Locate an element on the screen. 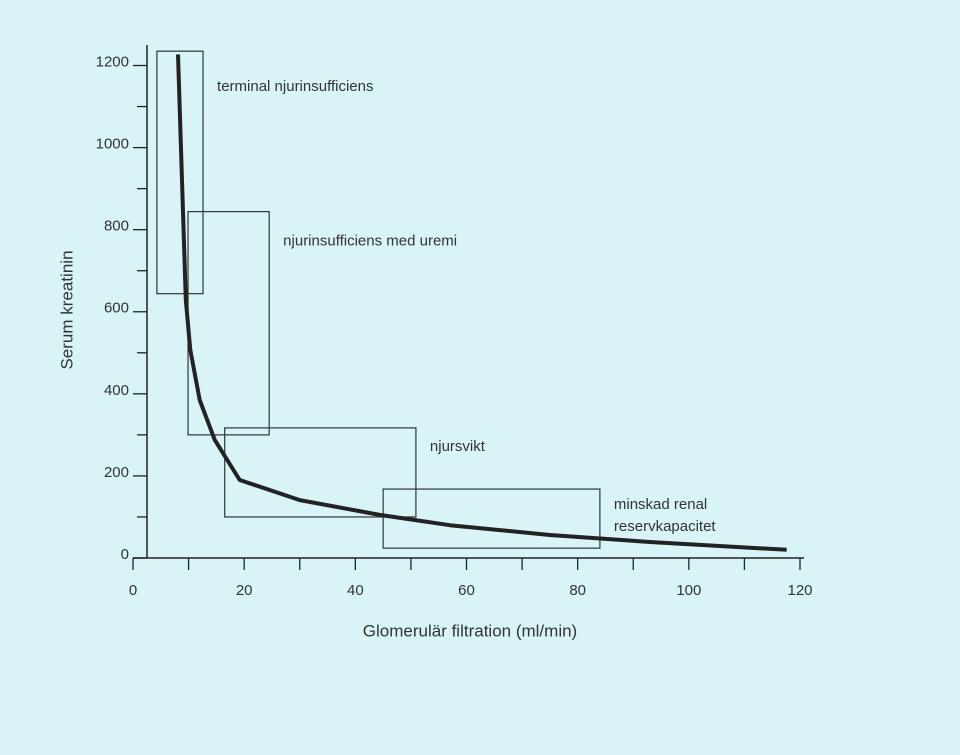  region-label: njursvikt is located at coordinates (458, 446).